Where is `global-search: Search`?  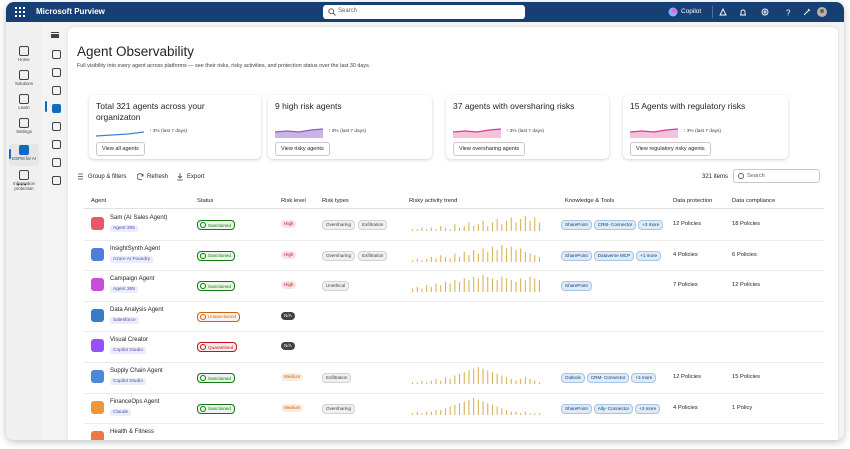 global-search: Search is located at coordinates (424, 12).